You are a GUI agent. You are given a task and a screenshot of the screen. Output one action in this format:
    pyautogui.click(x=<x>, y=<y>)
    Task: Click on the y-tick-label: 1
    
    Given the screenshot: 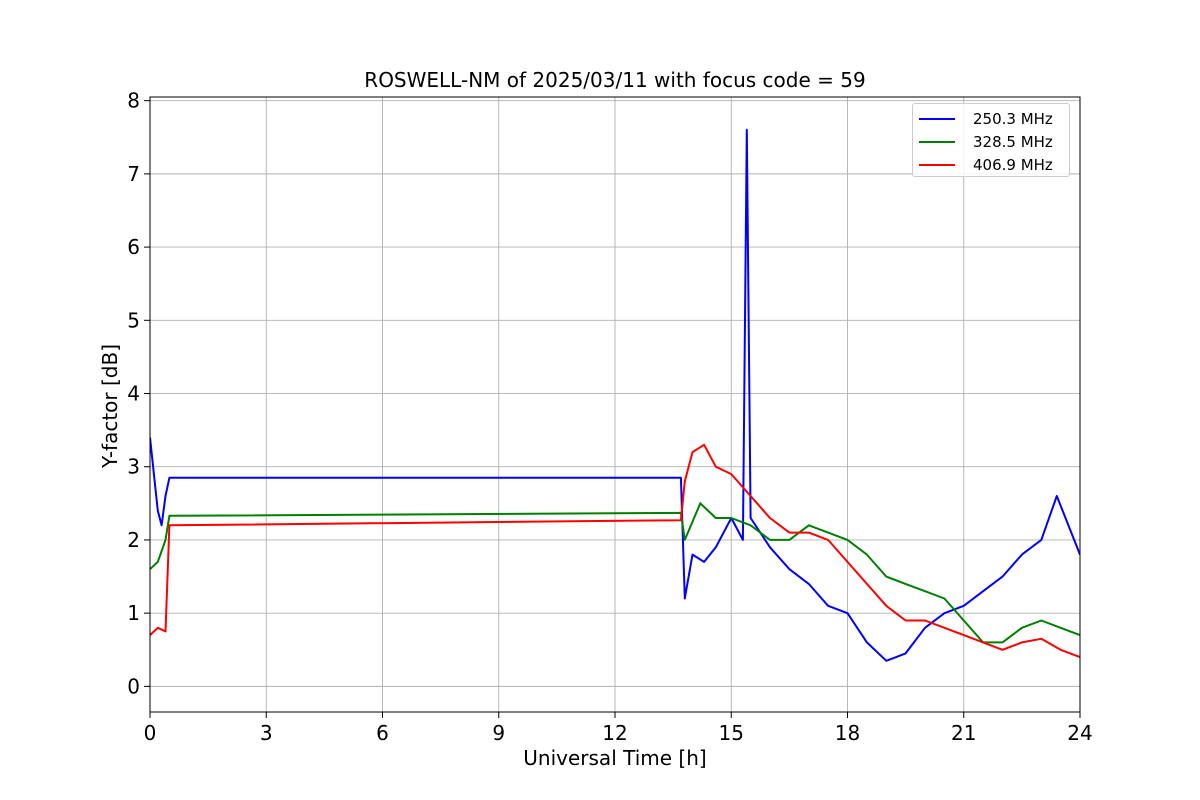 What is the action you would take?
    pyautogui.click(x=133, y=613)
    